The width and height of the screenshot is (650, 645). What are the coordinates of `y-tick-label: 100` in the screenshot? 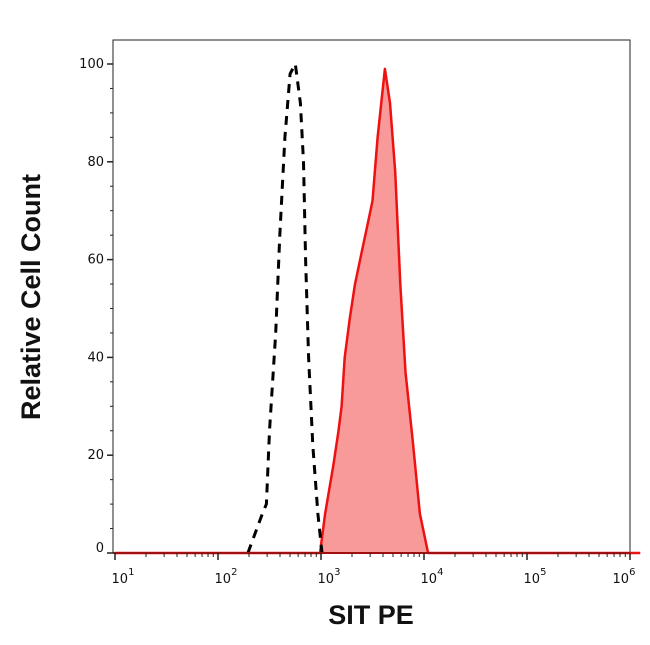 It's located at (91, 64).